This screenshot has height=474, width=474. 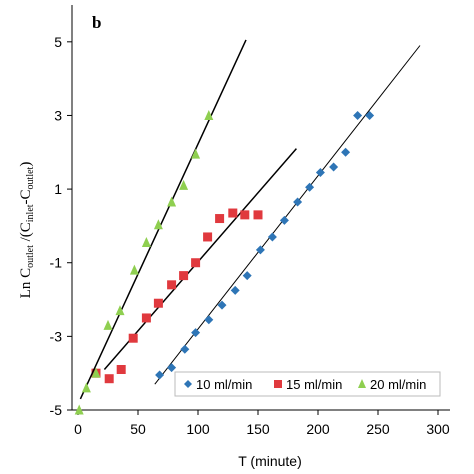 What do you see at coordinates (318, 429) in the screenshot?
I see `x-tick-label: 200` at bounding box center [318, 429].